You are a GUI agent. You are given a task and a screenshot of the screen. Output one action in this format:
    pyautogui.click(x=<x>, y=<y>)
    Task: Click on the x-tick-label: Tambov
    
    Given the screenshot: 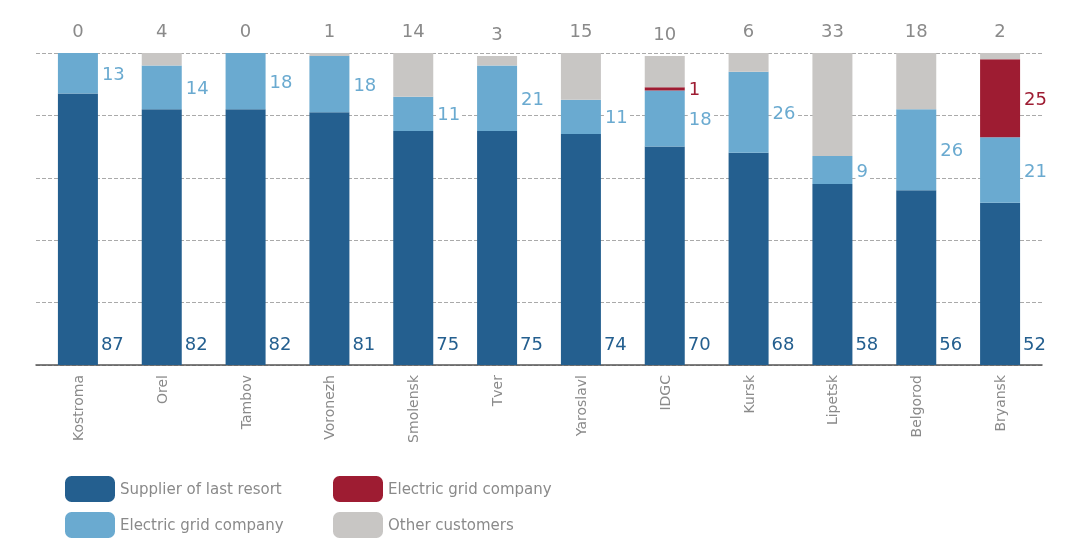 What is the action you would take?
    pyautogui.click(x=245, y=403)
    